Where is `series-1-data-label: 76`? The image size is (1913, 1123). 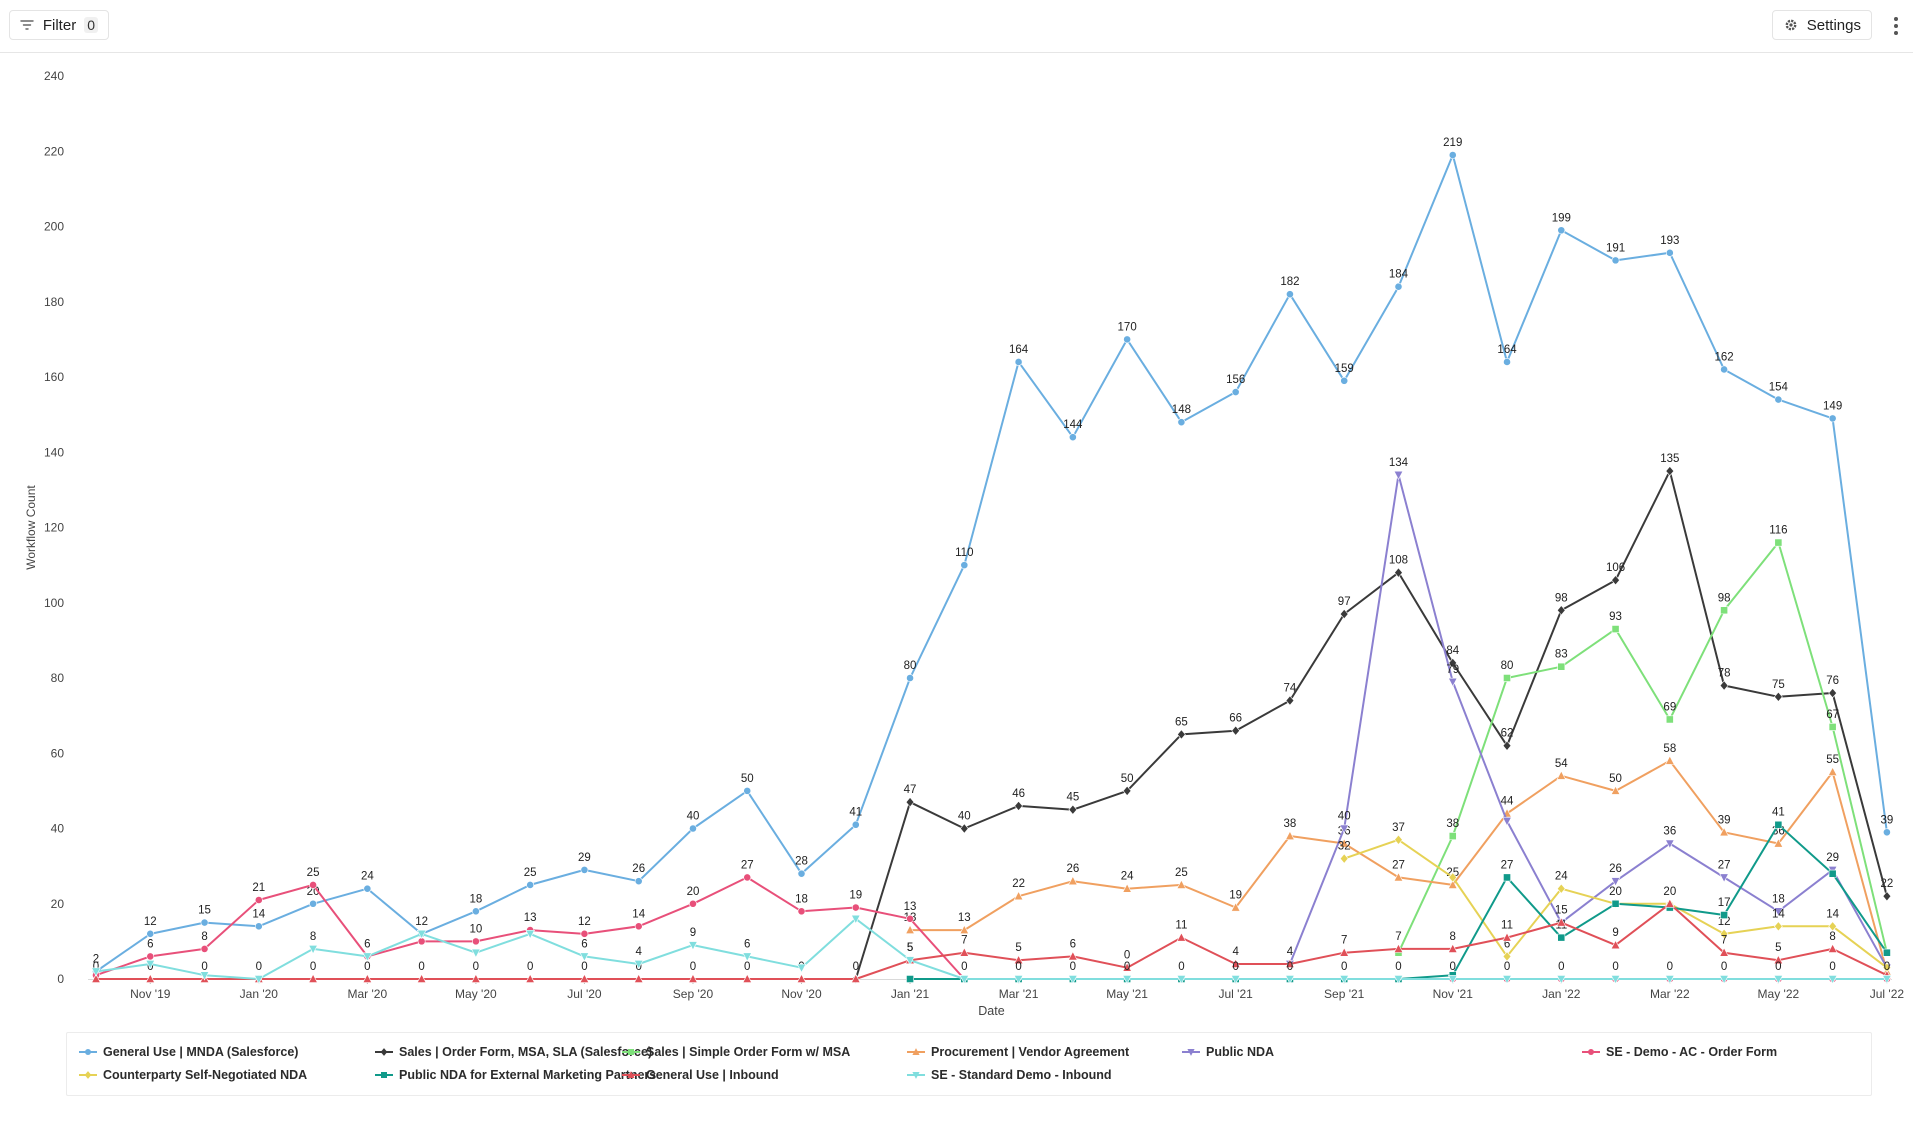
series-1-data-label: 76 is located at coordinates (1832, 681).